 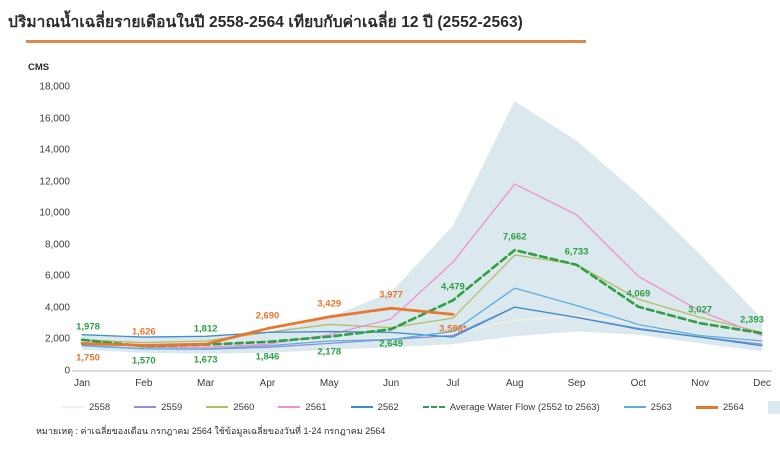 I want to click on legend-item-max-min-2483-2563: Max-Min 2483-2563, so click(x=773, y=407).